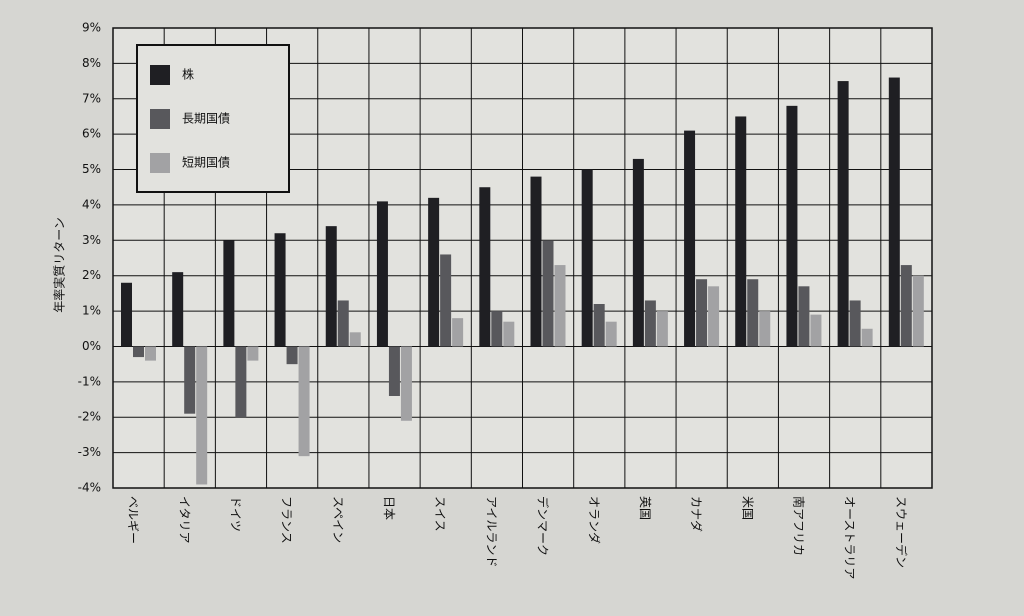 This screenshot has height=616, width=1024. What do you see at coordinates (491, 531) in the screenshot?
I see `x-tick-label: アイルランド` at bounding box center [491, 531].